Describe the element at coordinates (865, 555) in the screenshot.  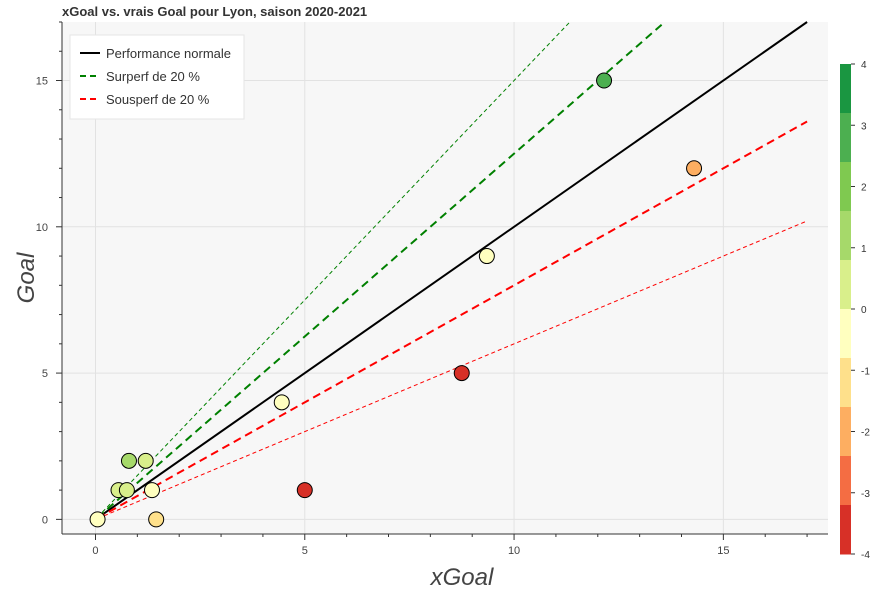
I see `colorbar-tick-label: -4` at that location.